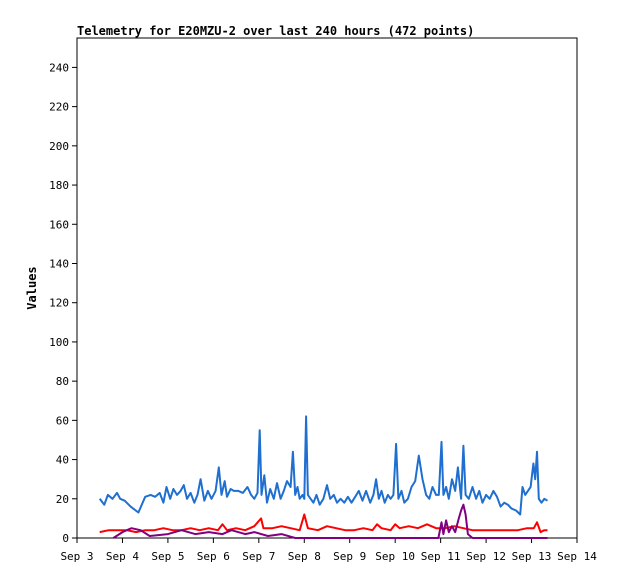 This screenshot has height=583, width=618. Describe the element at coordinates (62, 420) in the screenshot. I see `y-tick-label: 60` at that location.